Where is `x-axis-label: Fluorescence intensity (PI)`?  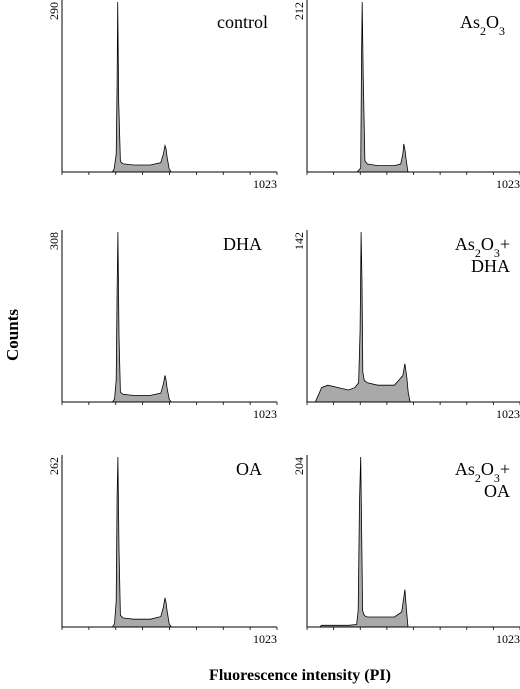 x-axis-label: Fluorescence intensity (PI) is located at coordinates (300, 675).